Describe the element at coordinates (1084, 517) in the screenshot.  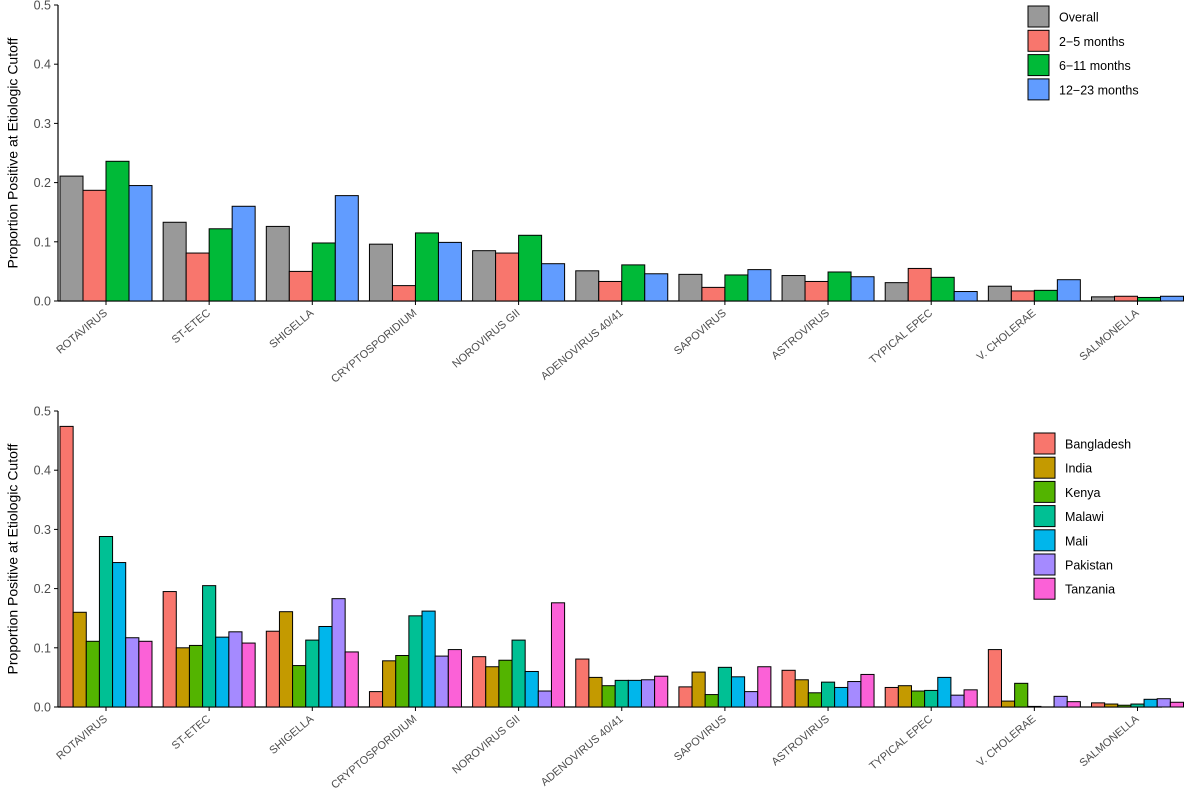
I see `legend-label: Malawi` at that location.